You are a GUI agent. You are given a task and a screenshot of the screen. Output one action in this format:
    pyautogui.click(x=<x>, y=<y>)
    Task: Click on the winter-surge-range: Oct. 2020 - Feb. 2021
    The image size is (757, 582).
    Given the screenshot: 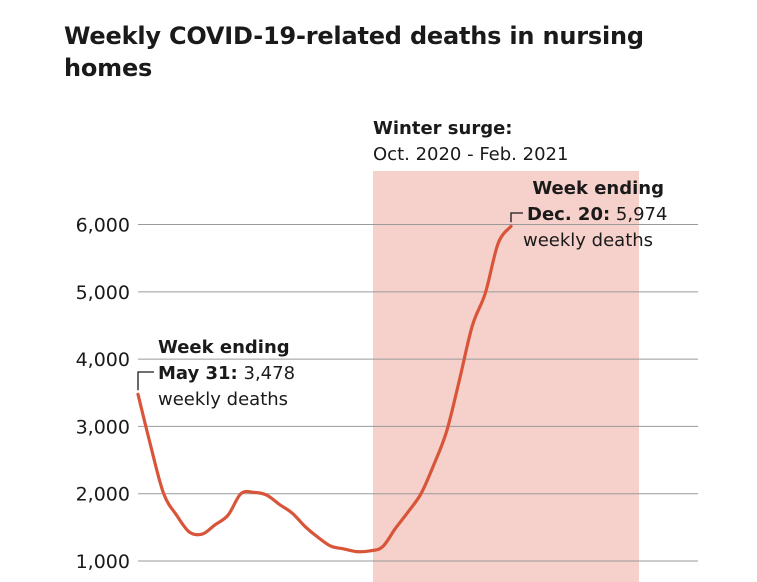 What is the action you would take?
    pyautogui.click(x=470, y=154)
    